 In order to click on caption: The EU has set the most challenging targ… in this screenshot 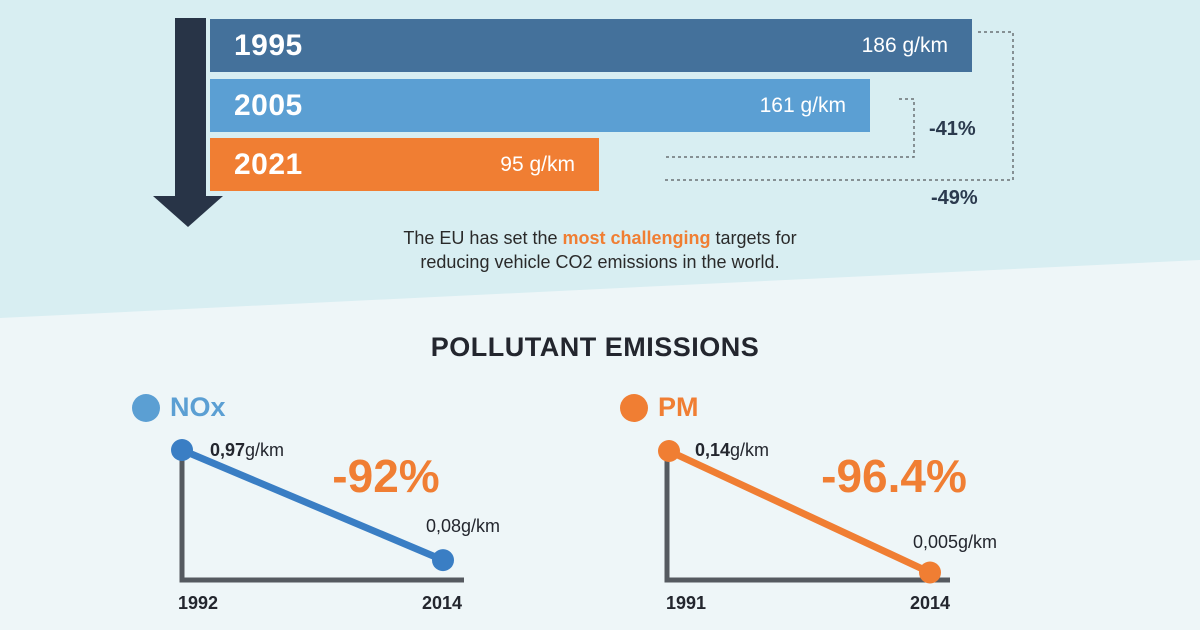, I will do `click(600, 250)`.